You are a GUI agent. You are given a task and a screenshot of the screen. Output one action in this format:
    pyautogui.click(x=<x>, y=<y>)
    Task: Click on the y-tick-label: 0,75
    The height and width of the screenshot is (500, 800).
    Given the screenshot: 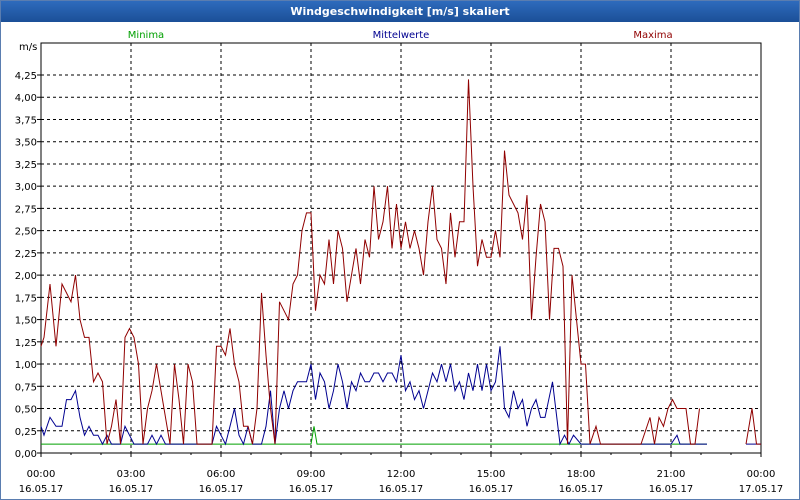 What is the action you would take?
    pyautogui.click(x=26, y=387)
    